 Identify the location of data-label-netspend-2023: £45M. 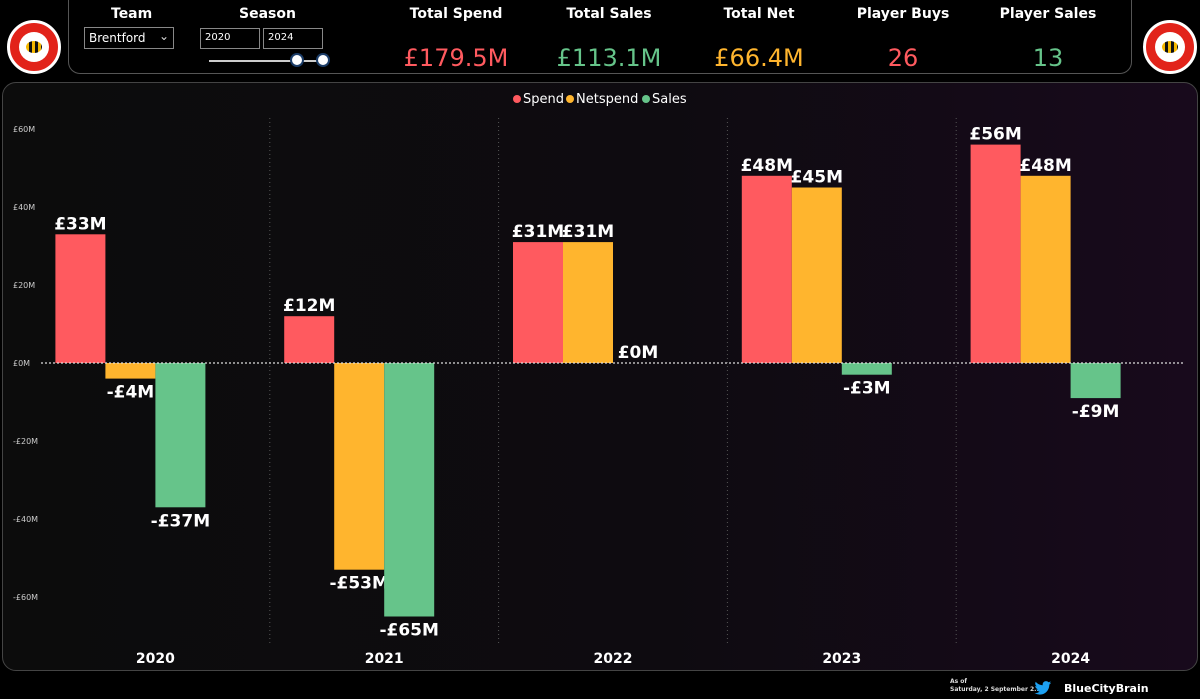
(817, 178).